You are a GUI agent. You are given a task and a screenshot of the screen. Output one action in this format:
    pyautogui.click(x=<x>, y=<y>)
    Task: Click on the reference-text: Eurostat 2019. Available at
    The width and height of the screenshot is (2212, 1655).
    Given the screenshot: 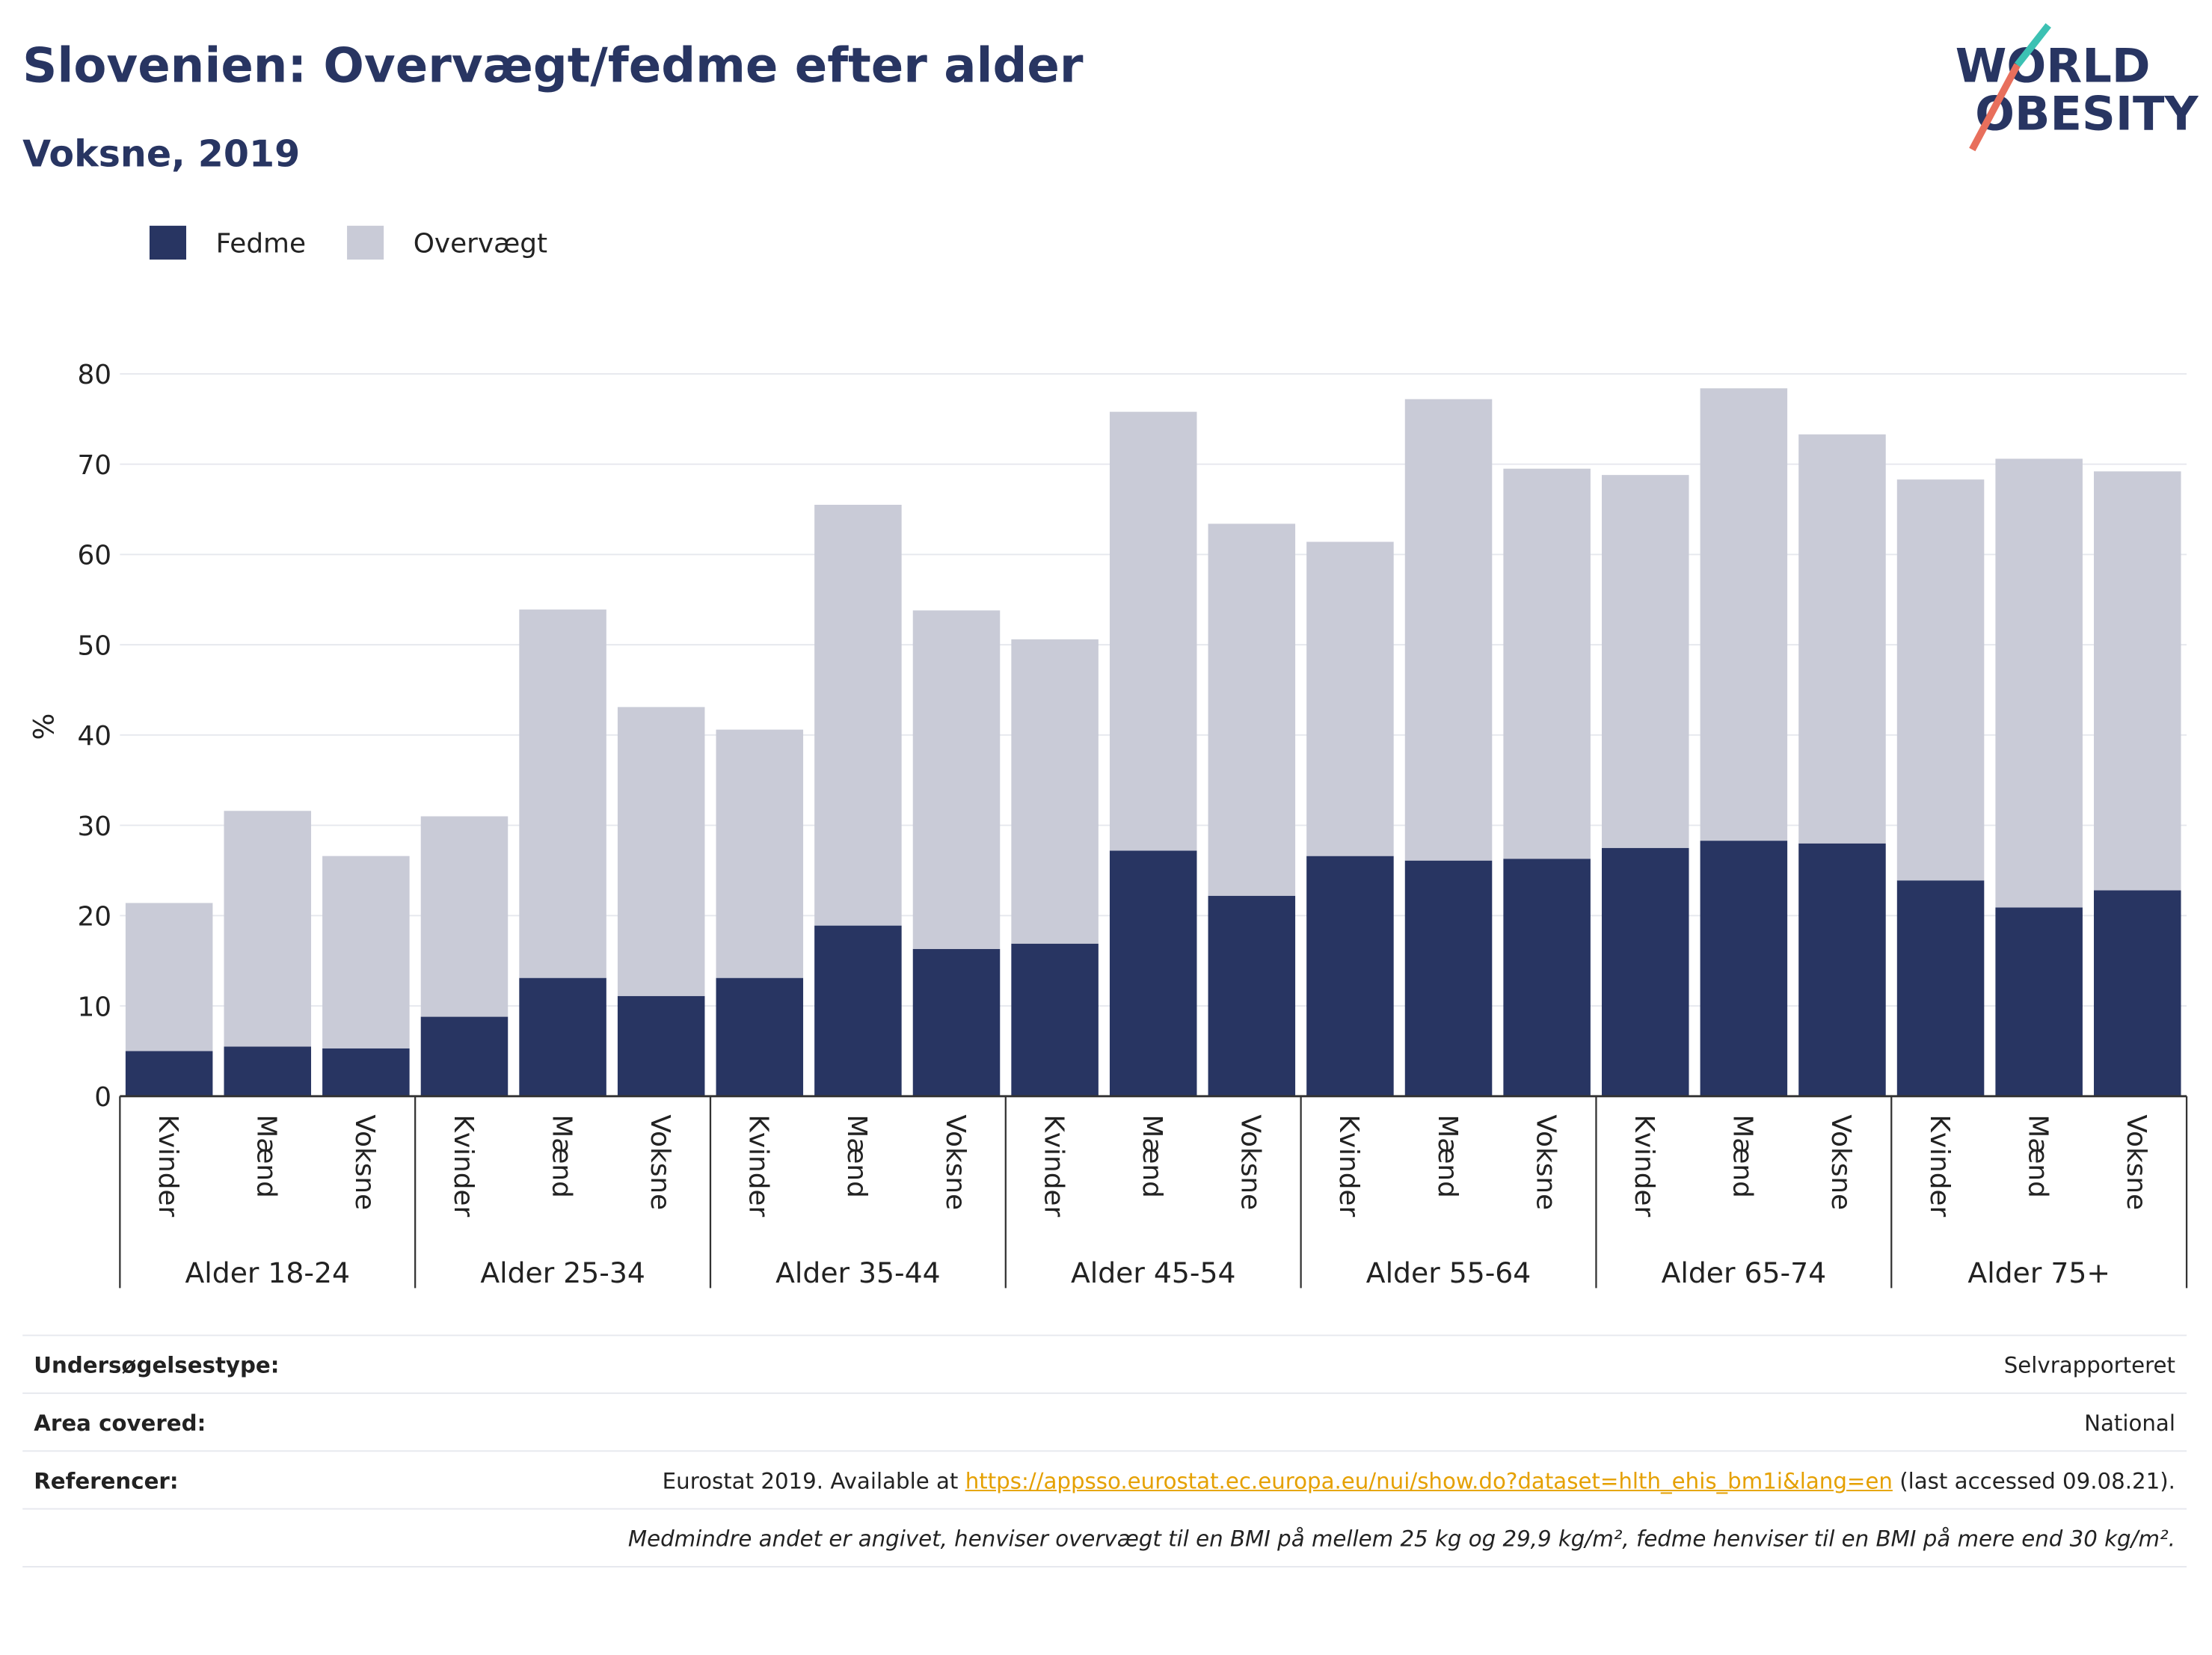 What is the action you would take?
    pyautogui.click(x=810, y=1481)
    